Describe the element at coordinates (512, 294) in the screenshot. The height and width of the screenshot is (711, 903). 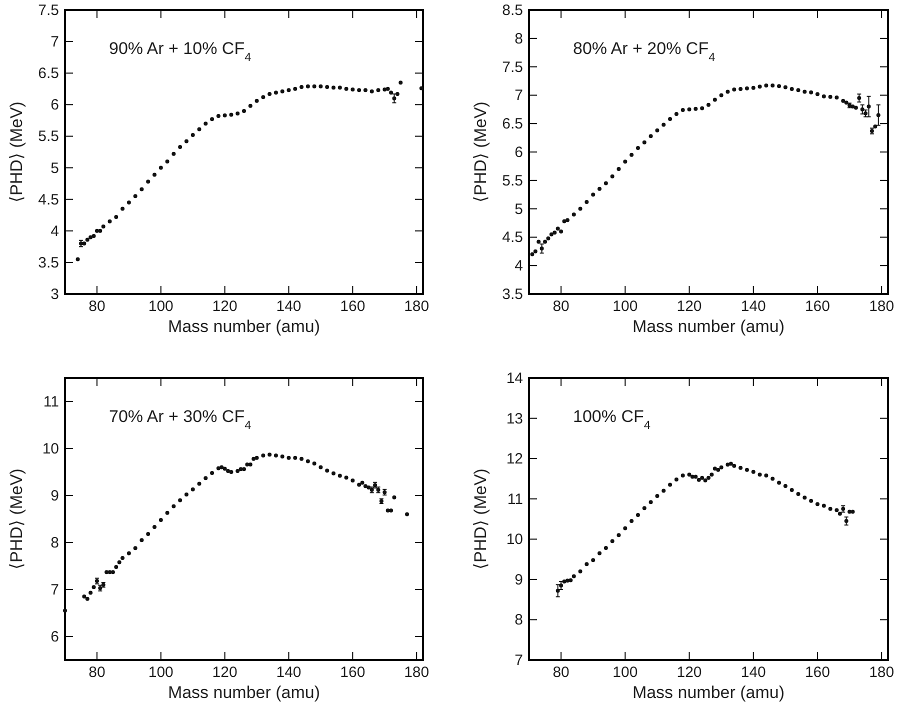
I see `y-tick-label: 3.5` at that location.